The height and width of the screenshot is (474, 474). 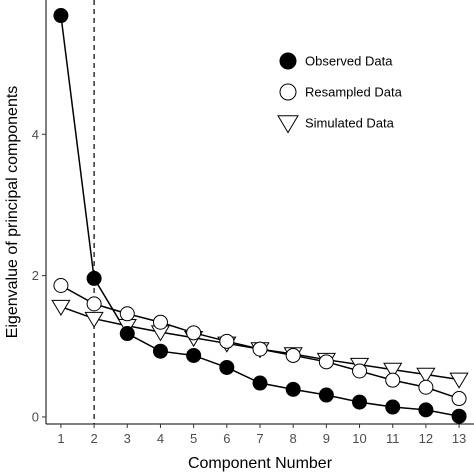 I want to click on x-tick-label: 5, so click(x=193, y=438).